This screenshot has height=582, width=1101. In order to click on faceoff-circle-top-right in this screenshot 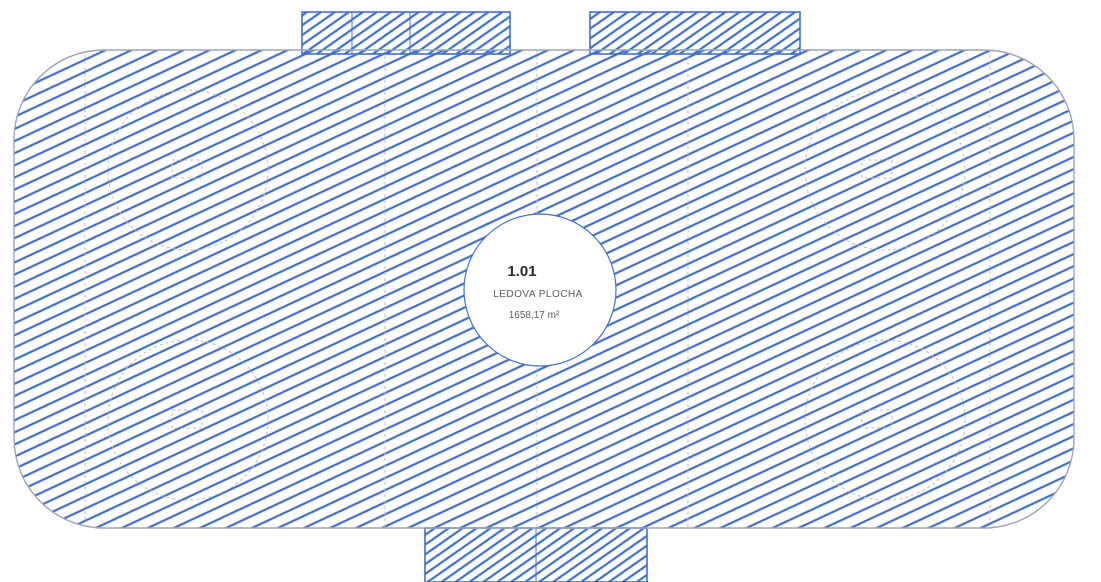, I will do `click(885, 170)`.